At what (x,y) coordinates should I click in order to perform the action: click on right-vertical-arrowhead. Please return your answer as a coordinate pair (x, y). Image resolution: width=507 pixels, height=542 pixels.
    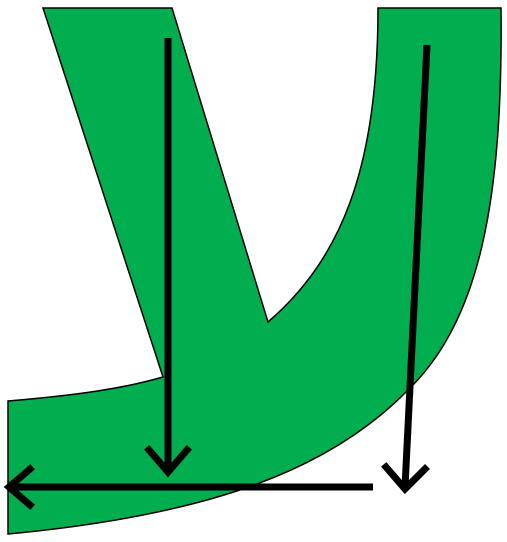
    Looking at the image, I should click on (405, 478).